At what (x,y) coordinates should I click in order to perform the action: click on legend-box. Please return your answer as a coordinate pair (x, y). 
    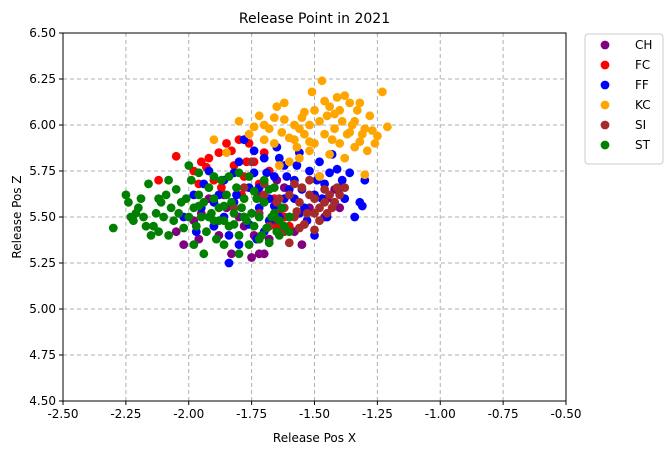
    Looking at the image, I should click on (624, 99).